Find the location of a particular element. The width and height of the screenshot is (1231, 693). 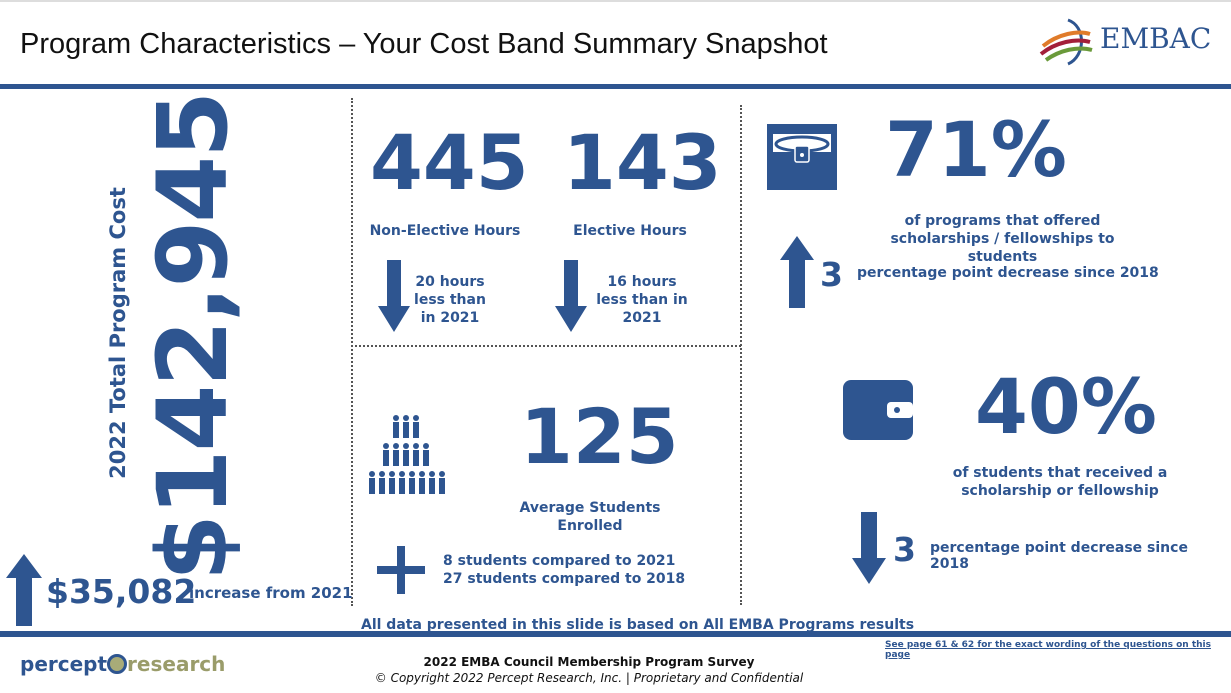

elective-hours-value: 143 is located at coordinates (642, 162).